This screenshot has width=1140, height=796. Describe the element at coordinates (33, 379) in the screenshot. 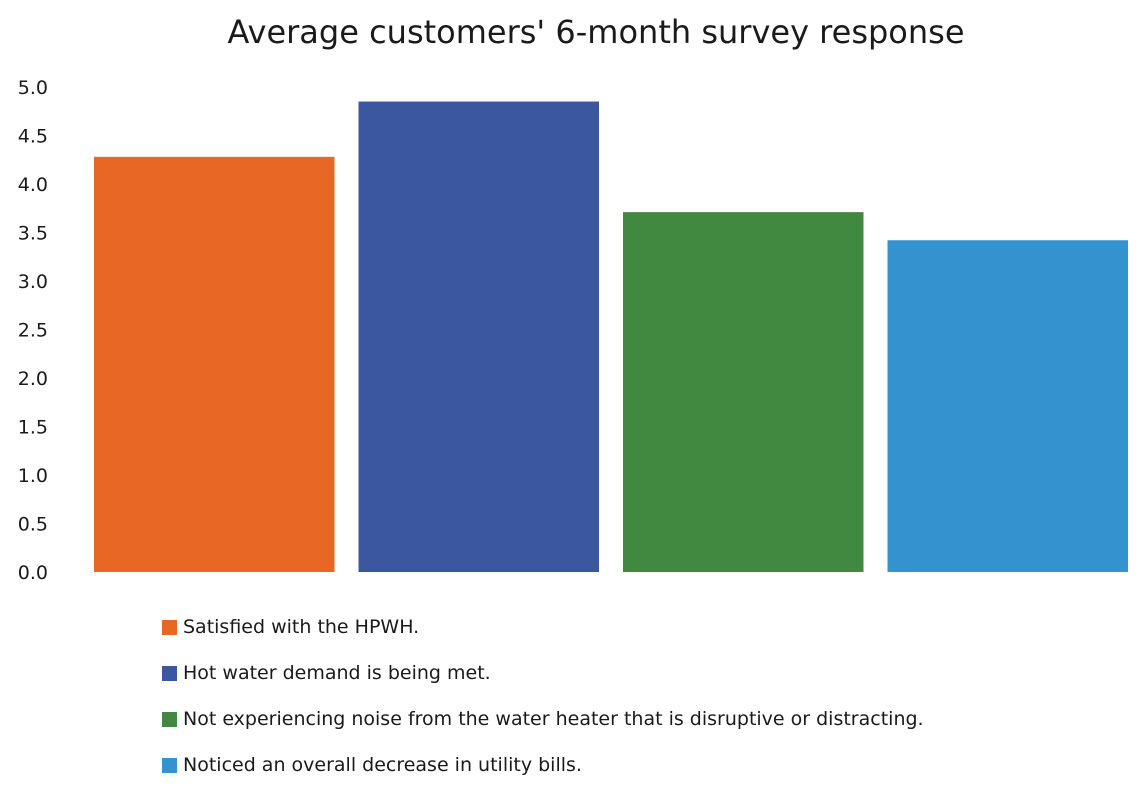

I see `y-tick-label: 2.0` at that location.